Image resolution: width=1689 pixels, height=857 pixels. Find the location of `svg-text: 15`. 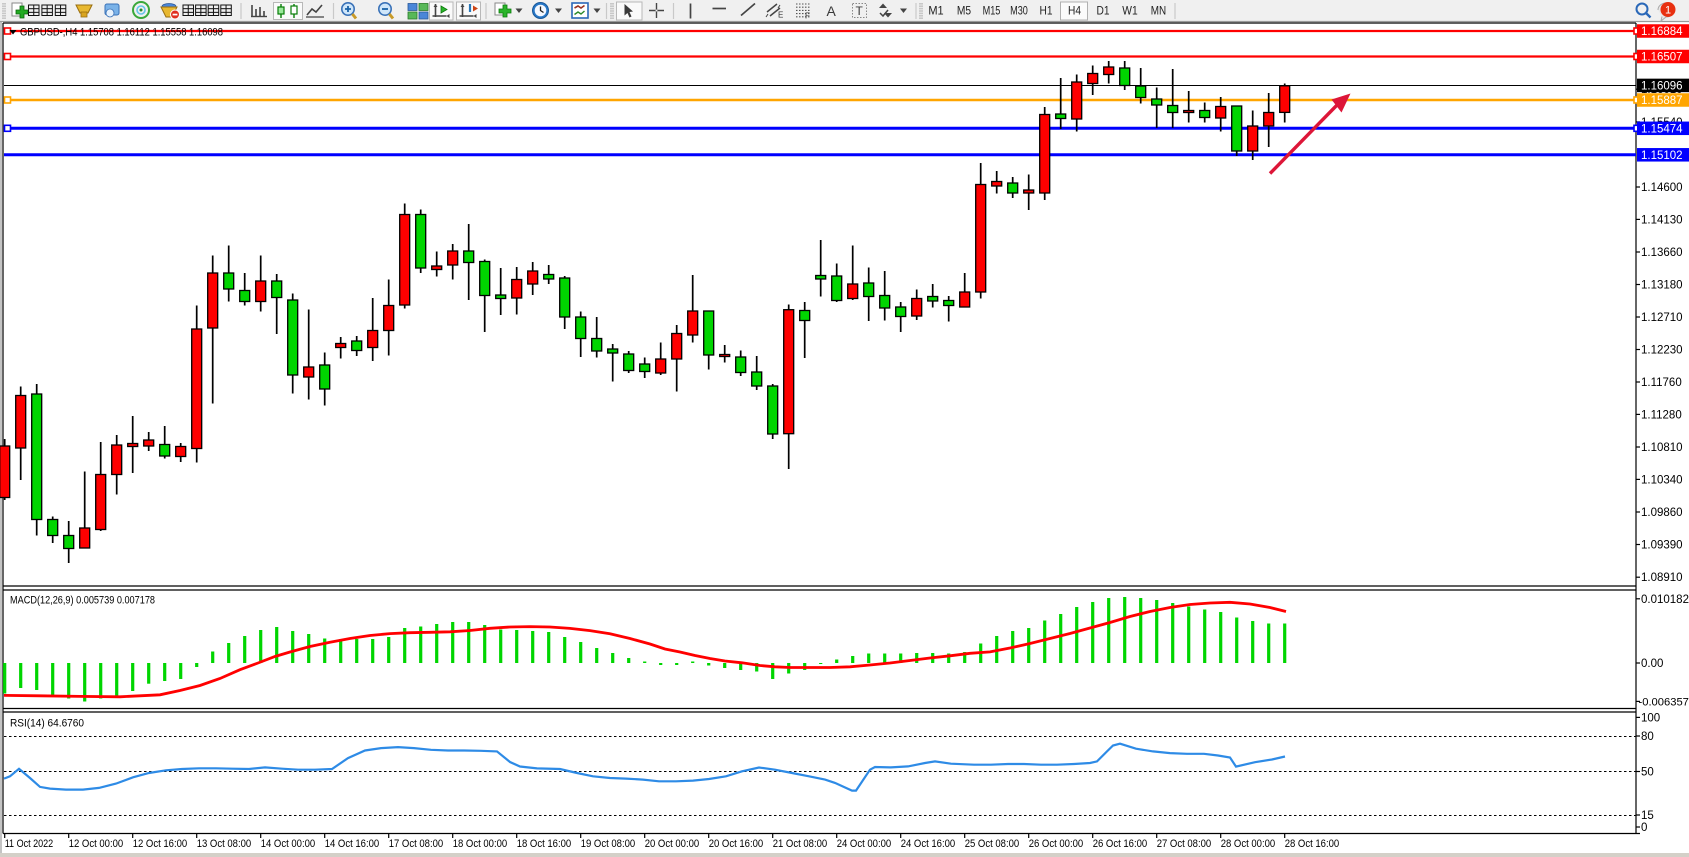

svg-text: 15 is located at coordinates (1647, 816).